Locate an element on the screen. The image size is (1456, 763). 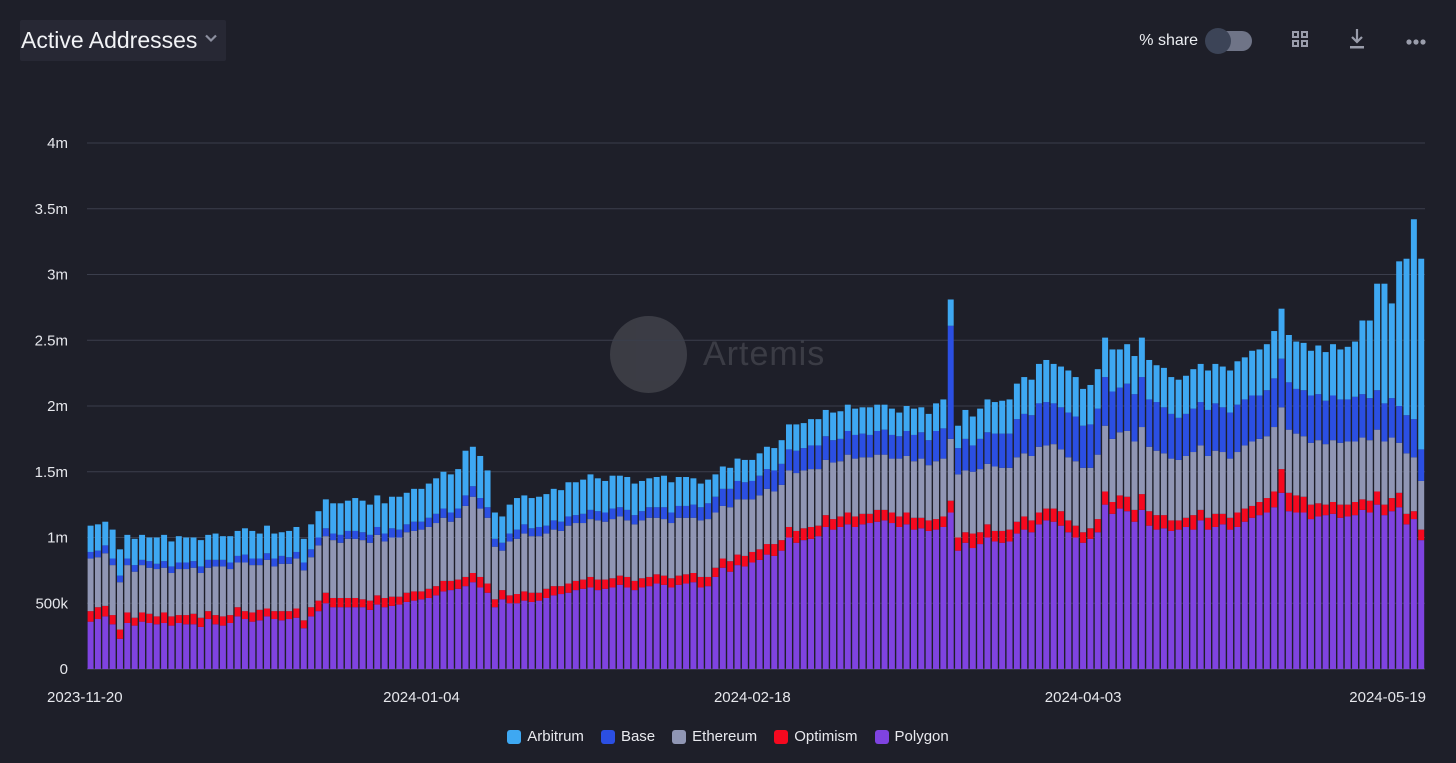
more-options-button is located at coordinates (1416, 41).